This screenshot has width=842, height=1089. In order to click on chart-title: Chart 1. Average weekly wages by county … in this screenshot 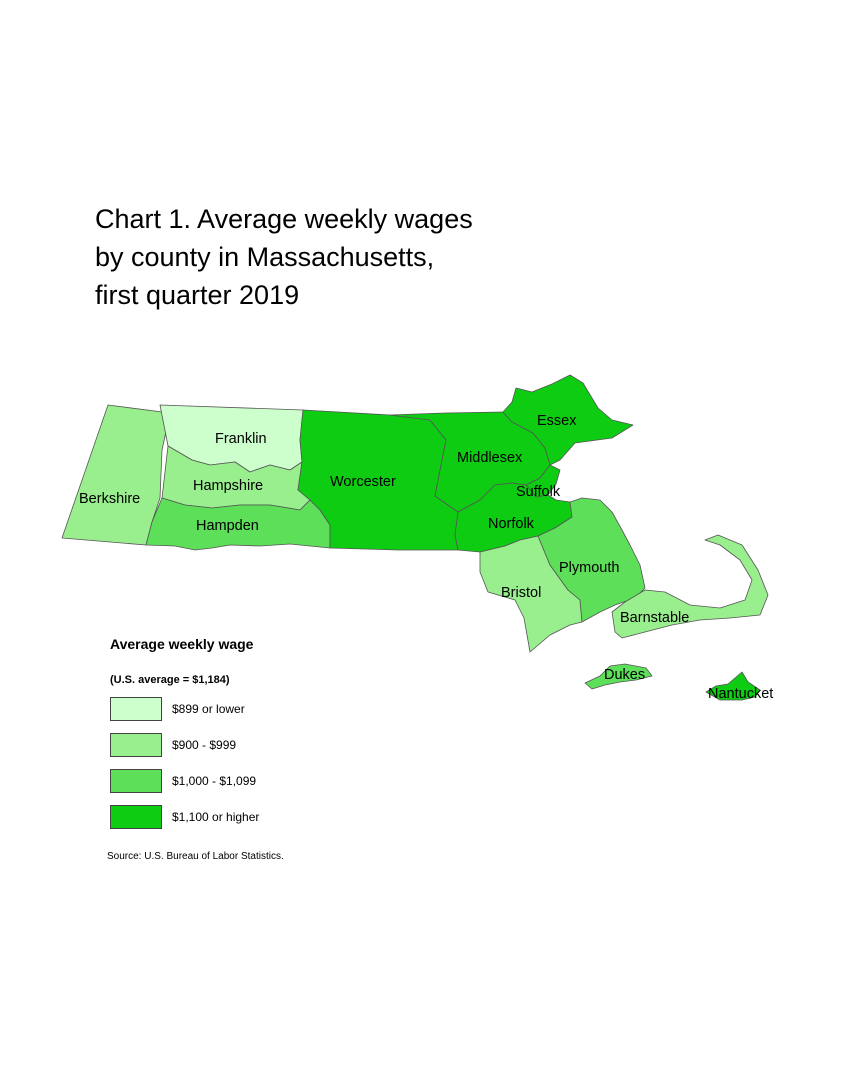, I will do `click(355, 257)`.